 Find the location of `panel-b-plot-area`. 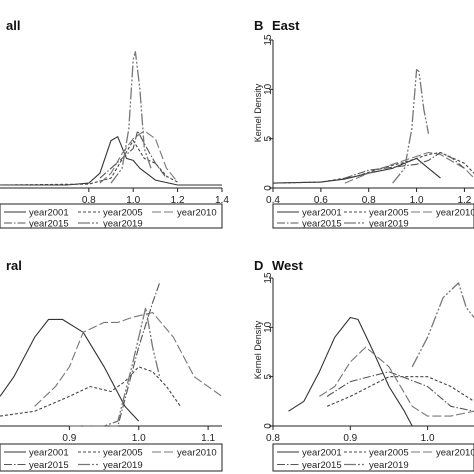

panel-b-plot-area is located at coordinates (373, 126).